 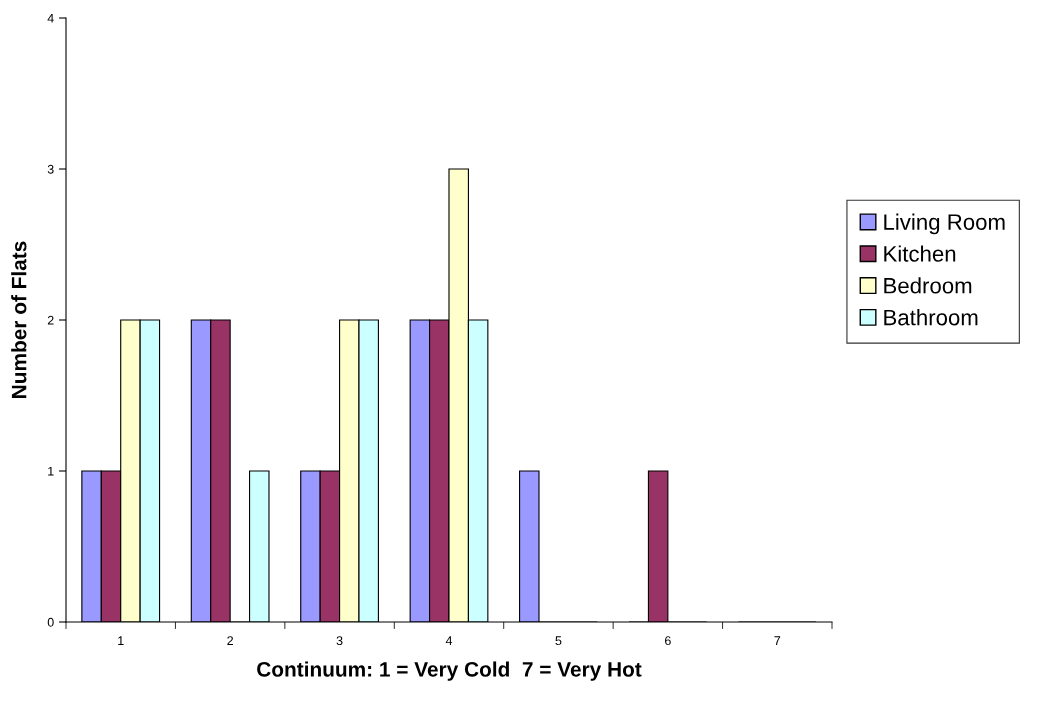 What do you see at coordinates (449, 671) in the screenshot?
I see `x-axis-title: Continuum: 1 = Very Cold 7 = Very Hot` at bounding box center [449, 671].